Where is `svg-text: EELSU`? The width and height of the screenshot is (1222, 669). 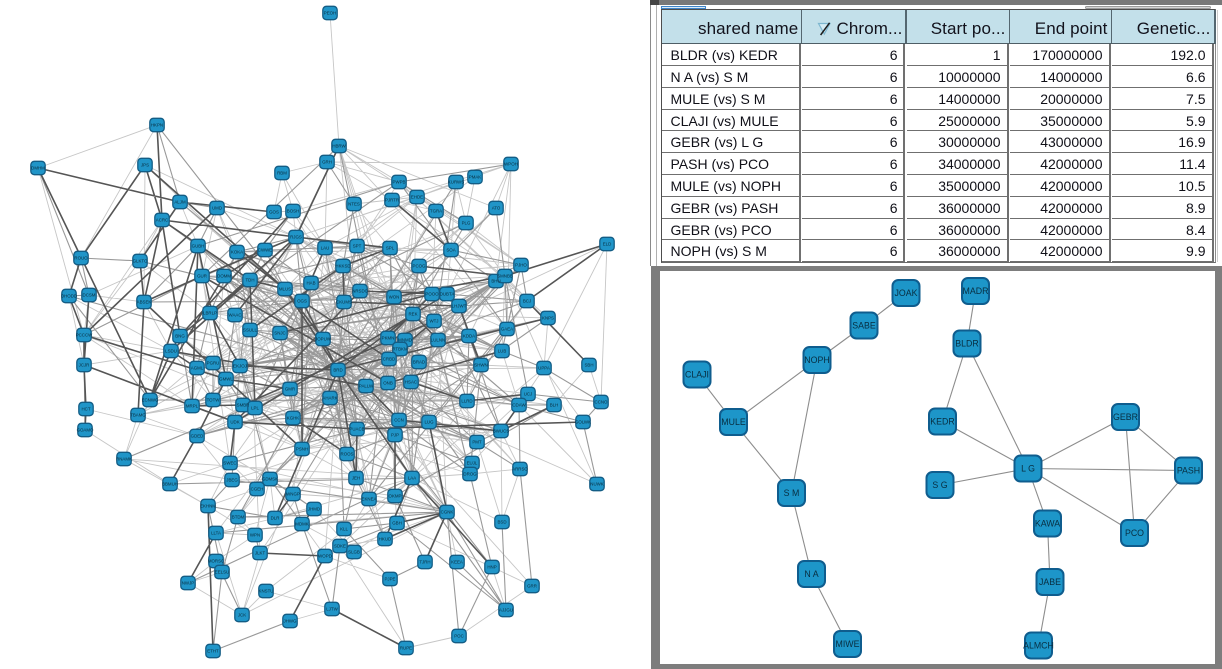 svg-text: EELSU is located at coordinates (222, 572).